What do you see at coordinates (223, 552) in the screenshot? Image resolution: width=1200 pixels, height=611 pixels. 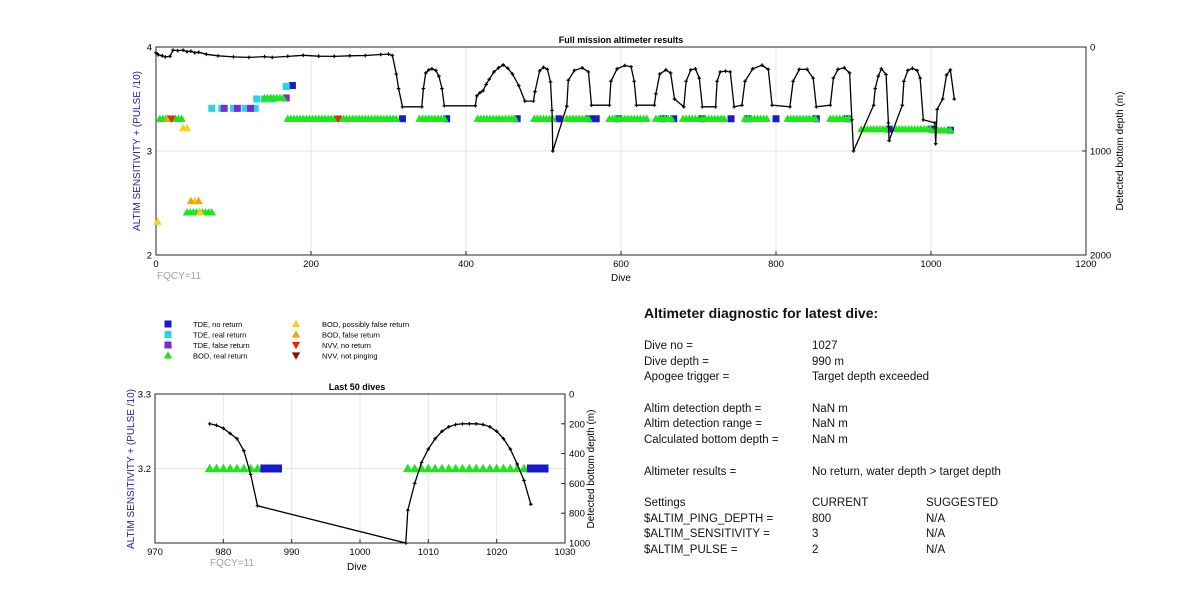 I see `x-tick-label: 980` at bounding box center [223, 552].